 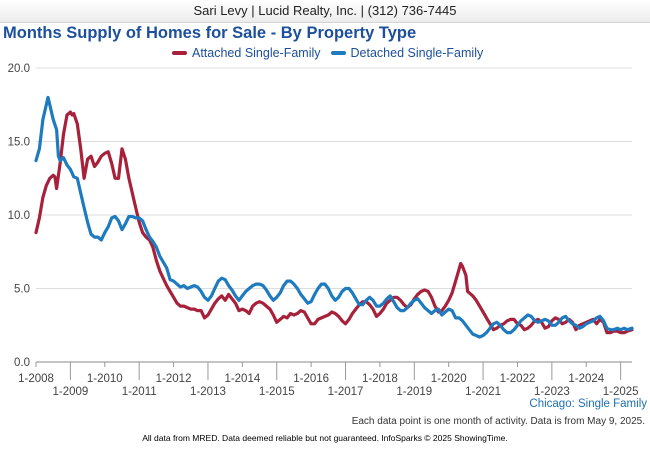 I want to click on region-label: Chicago: Single Family, so click(x=588, y=404).